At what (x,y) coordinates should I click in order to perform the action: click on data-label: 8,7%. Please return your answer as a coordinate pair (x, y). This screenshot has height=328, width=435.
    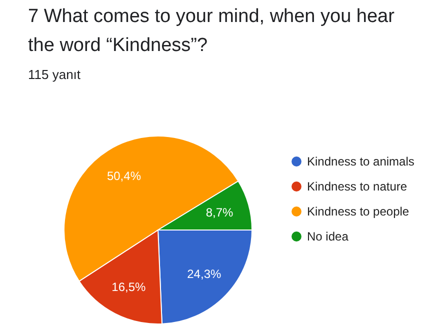
    Looking at the image, I should click on (220, 213).